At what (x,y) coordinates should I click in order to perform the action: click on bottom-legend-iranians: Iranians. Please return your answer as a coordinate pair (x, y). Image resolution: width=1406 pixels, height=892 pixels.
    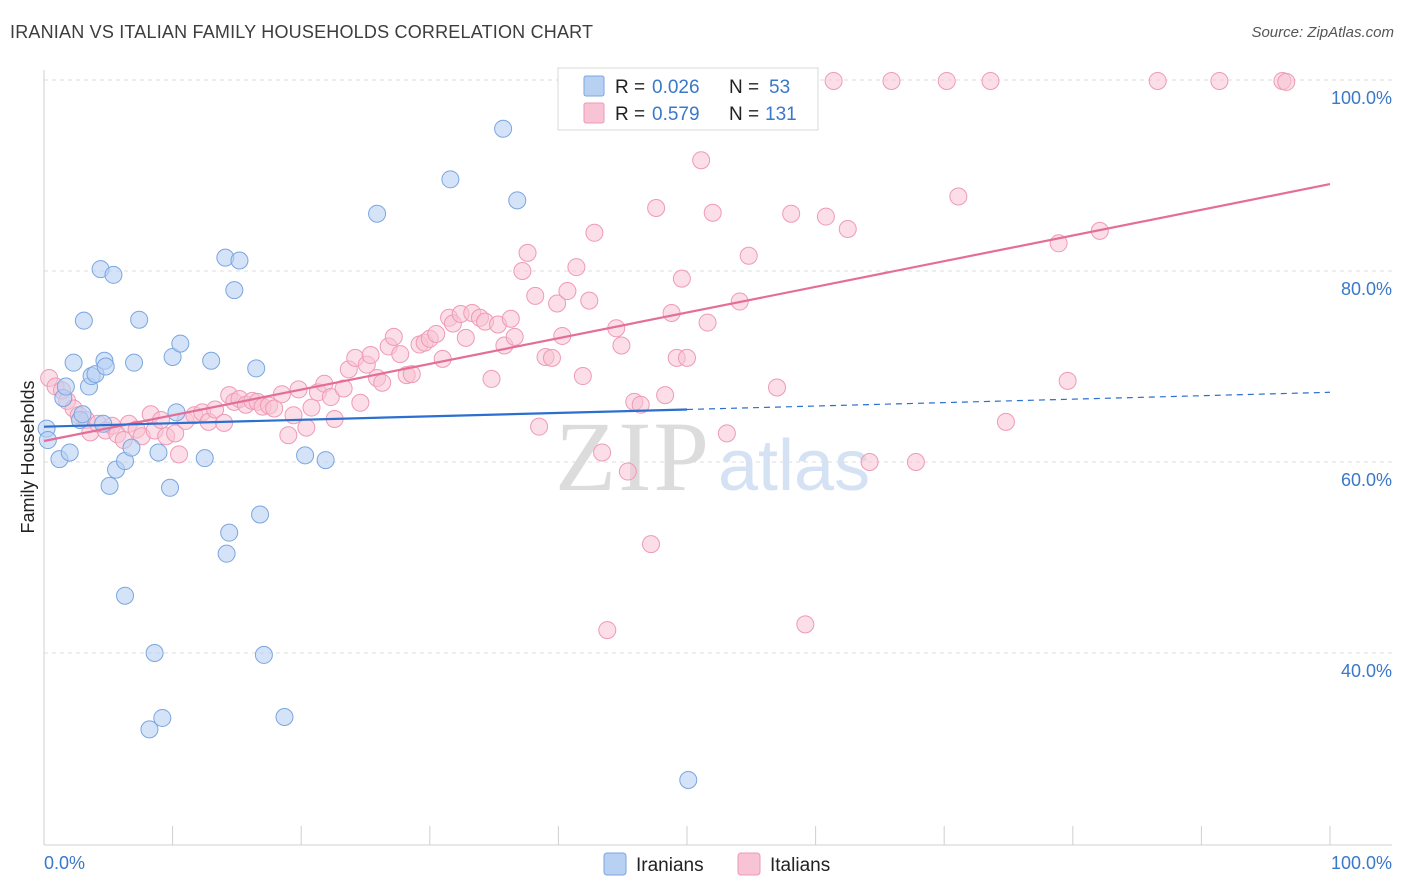
    Looking at the image, I should click on (670, 865).